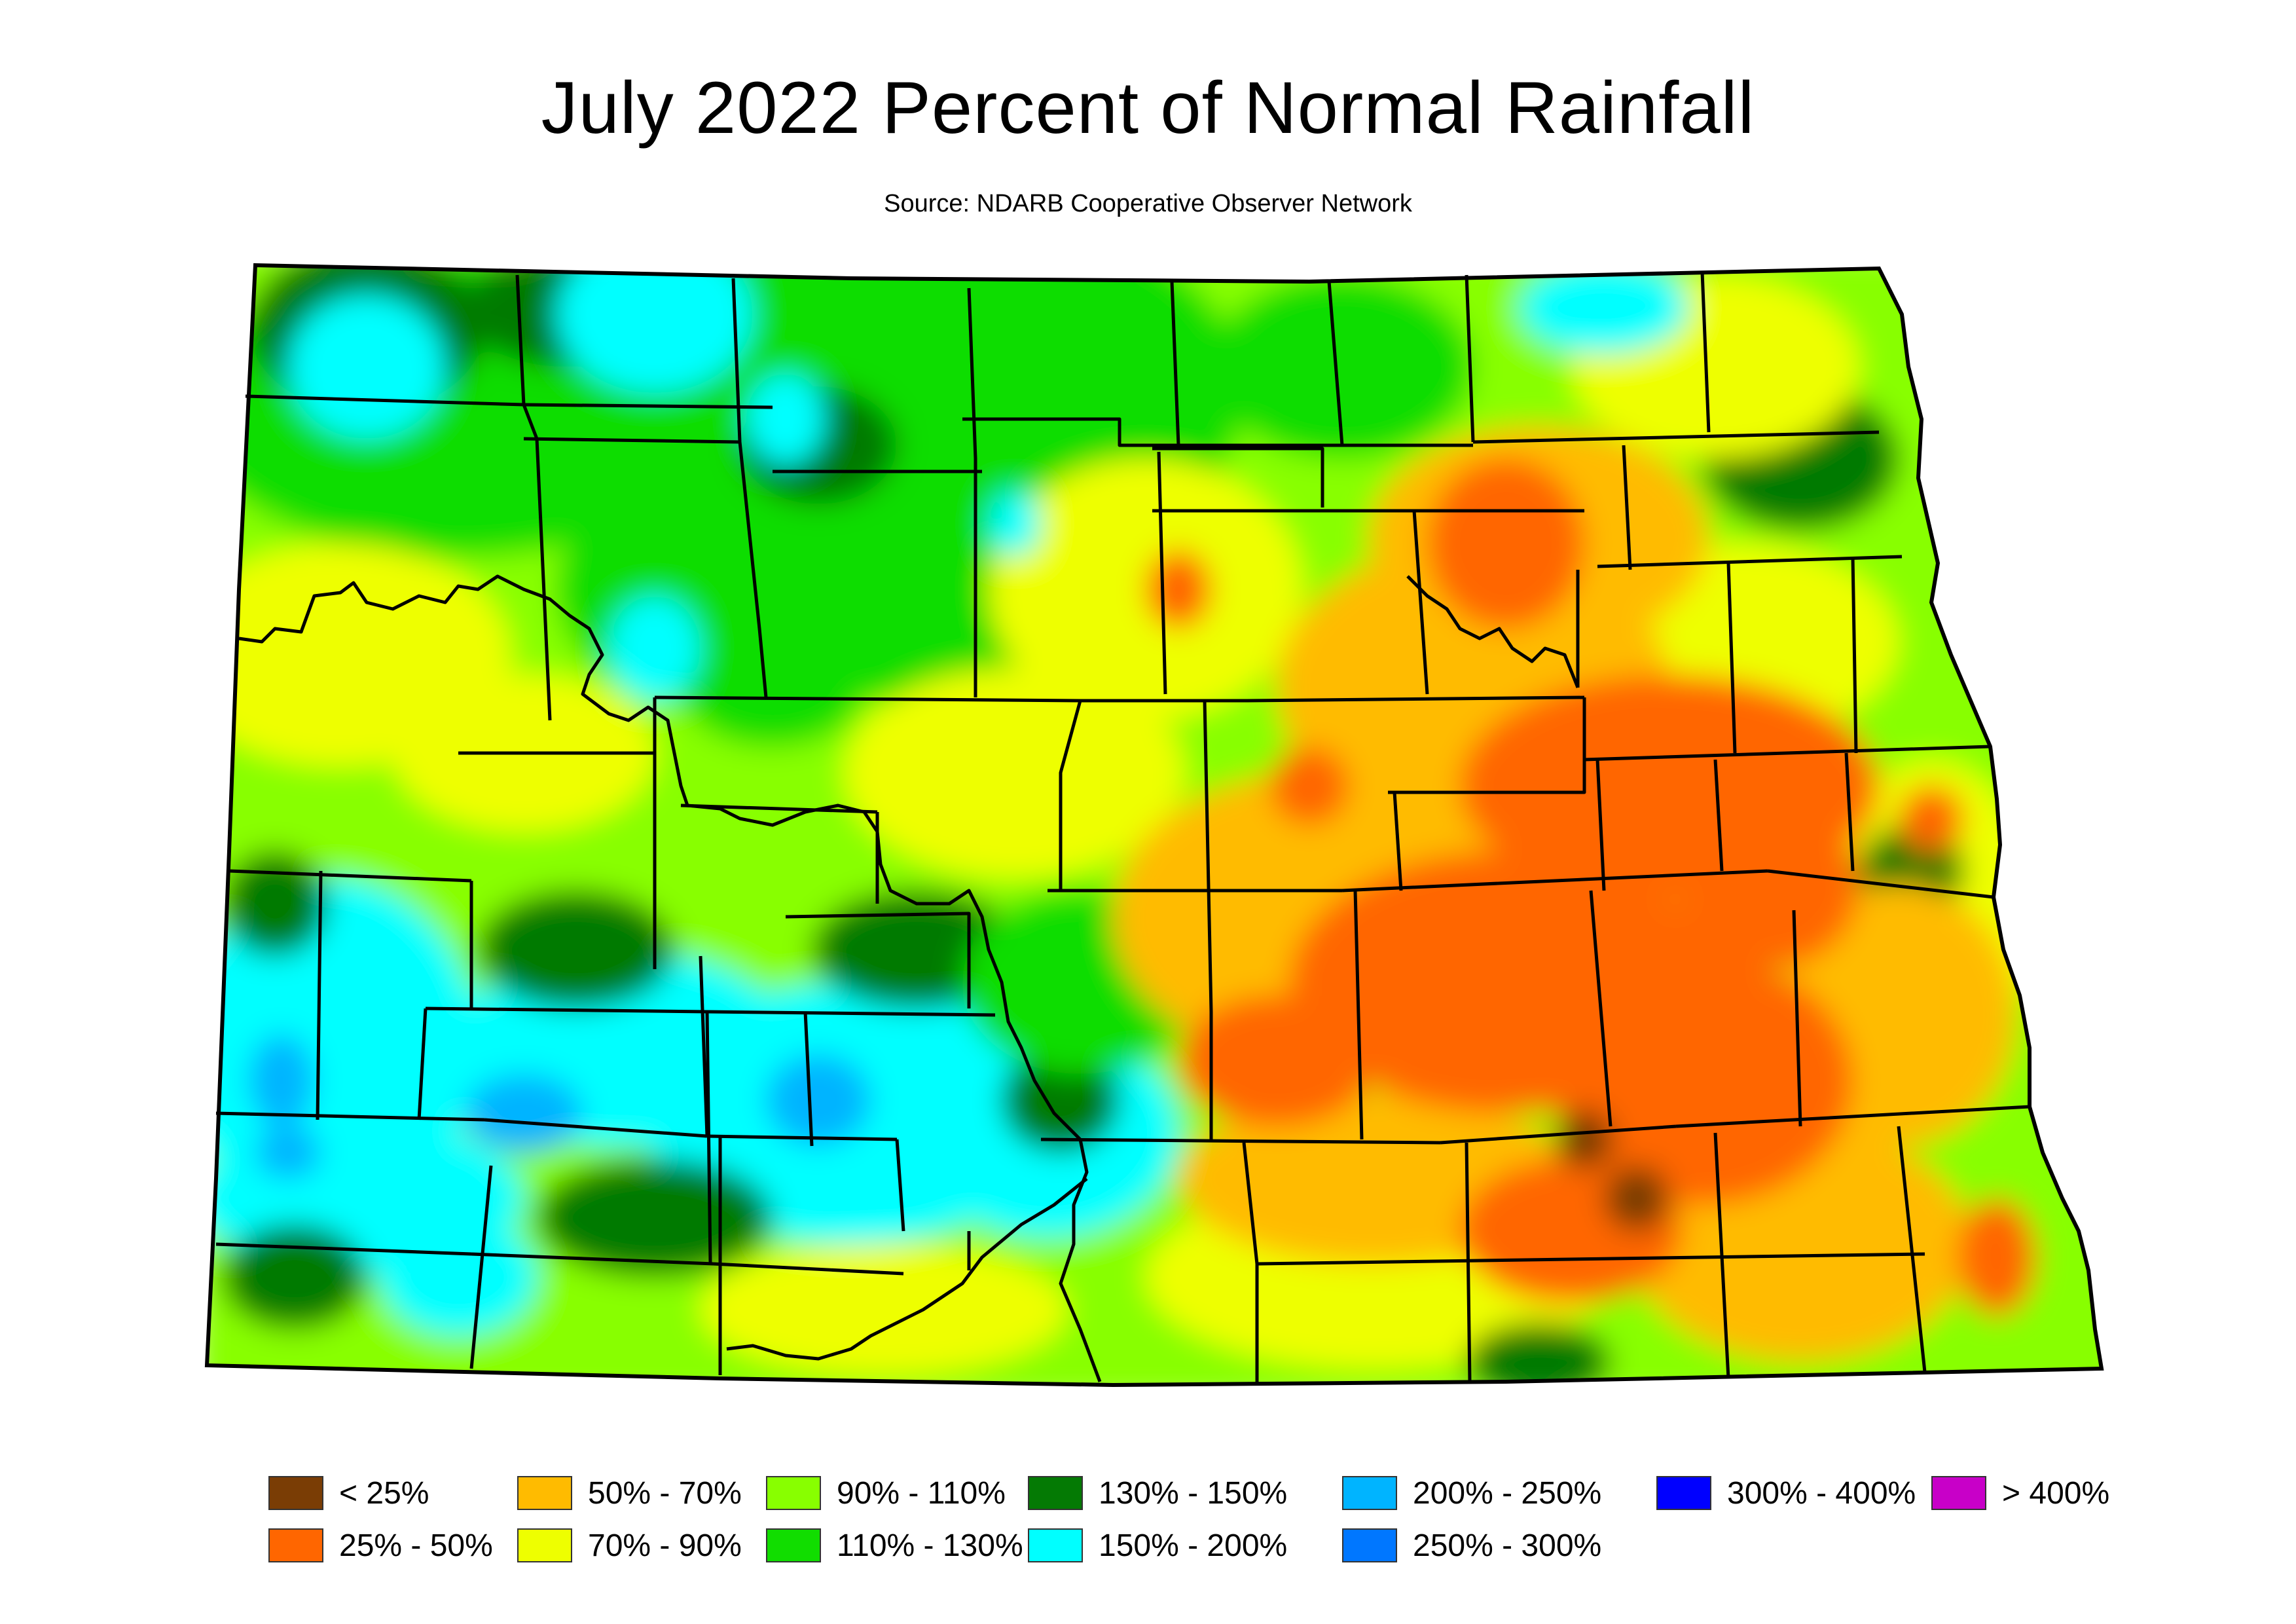  Describe the element at coordinates (894, 1545) in the screenshot. I see `legend-item: 110% - 130%` at that location.